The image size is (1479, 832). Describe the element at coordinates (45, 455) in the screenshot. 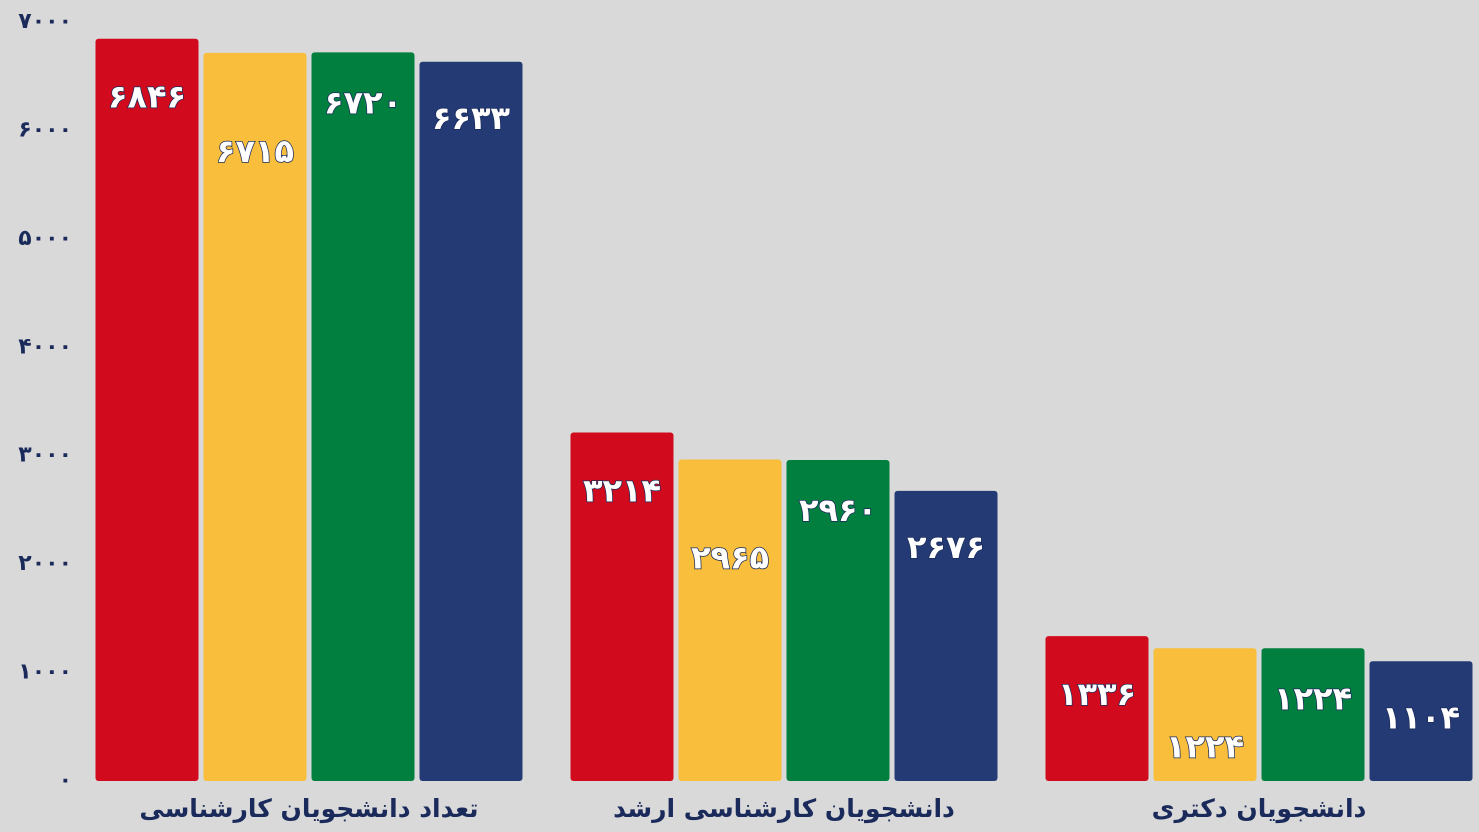

I see `y-tick-label: ۳۰۰۰` at that location.